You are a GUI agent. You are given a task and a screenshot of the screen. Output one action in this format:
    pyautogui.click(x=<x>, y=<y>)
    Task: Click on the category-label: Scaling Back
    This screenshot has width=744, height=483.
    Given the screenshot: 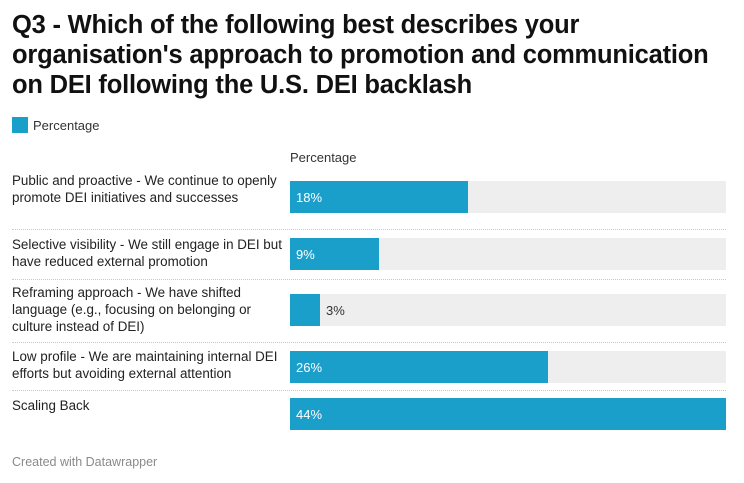 What is the action you would take?
    pyautogui.click(x=51, y=405)
    